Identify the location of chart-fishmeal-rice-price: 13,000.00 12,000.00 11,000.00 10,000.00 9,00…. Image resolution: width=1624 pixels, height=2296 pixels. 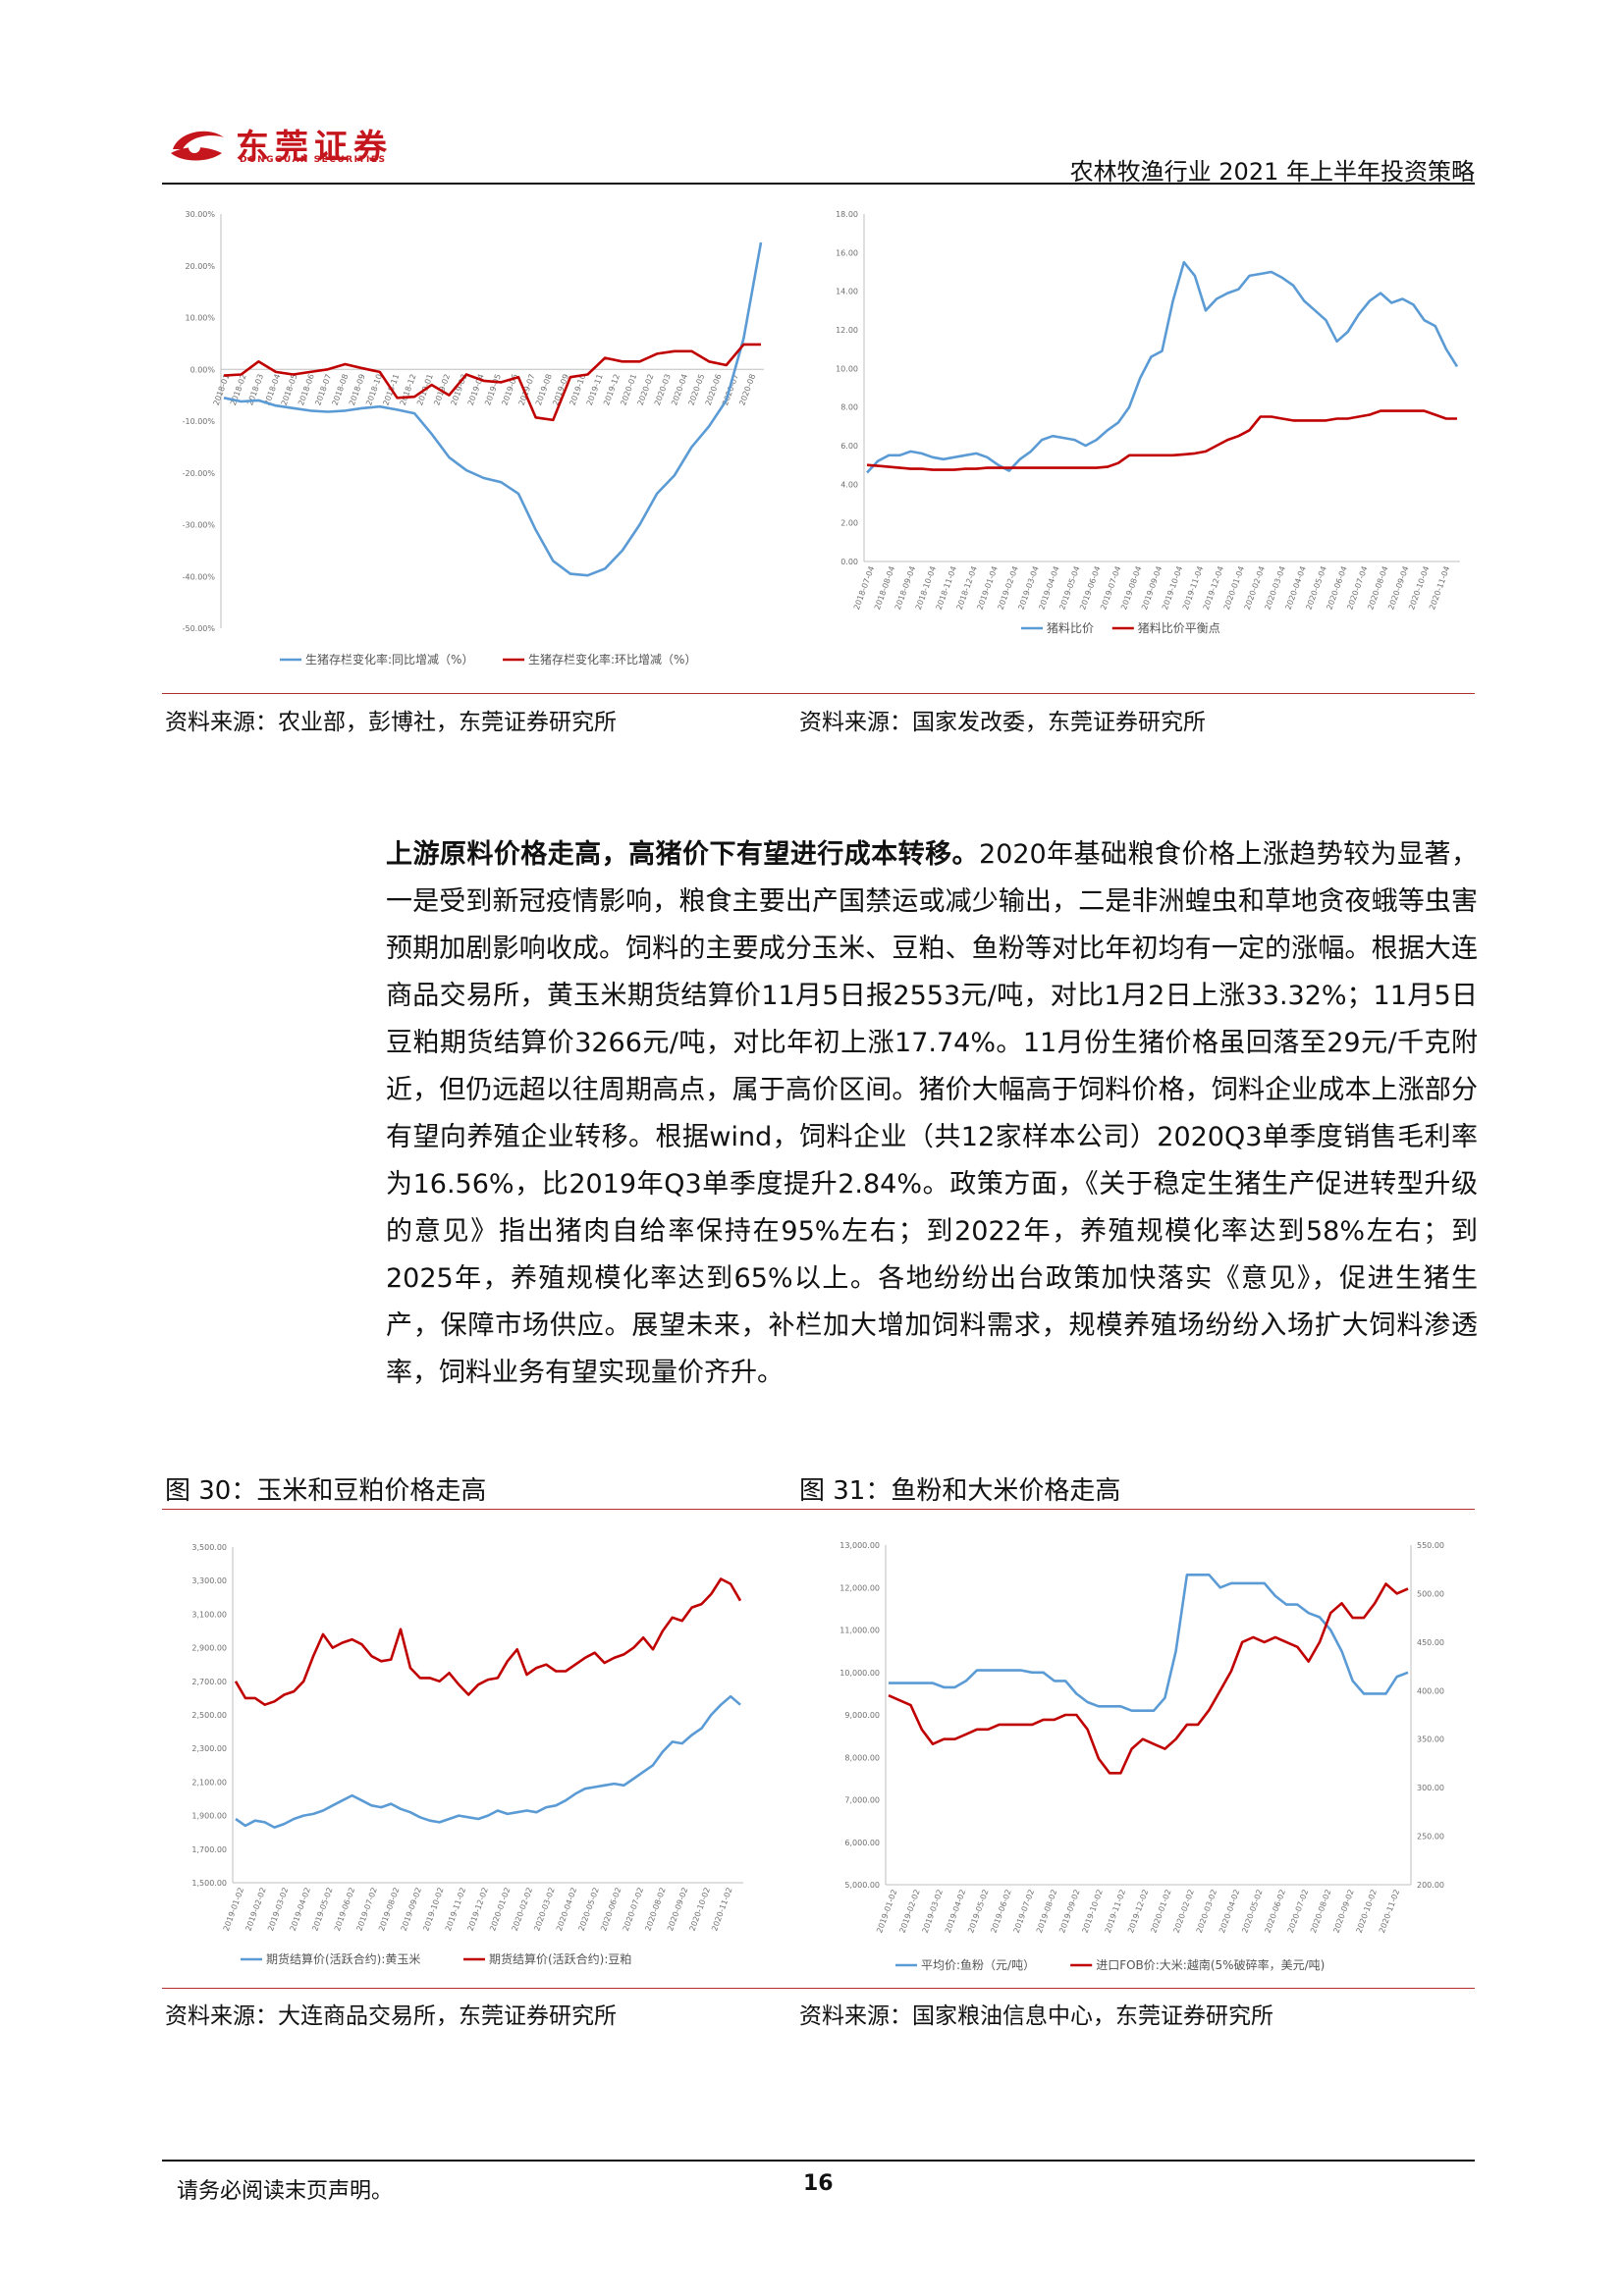
(1141, 1756).